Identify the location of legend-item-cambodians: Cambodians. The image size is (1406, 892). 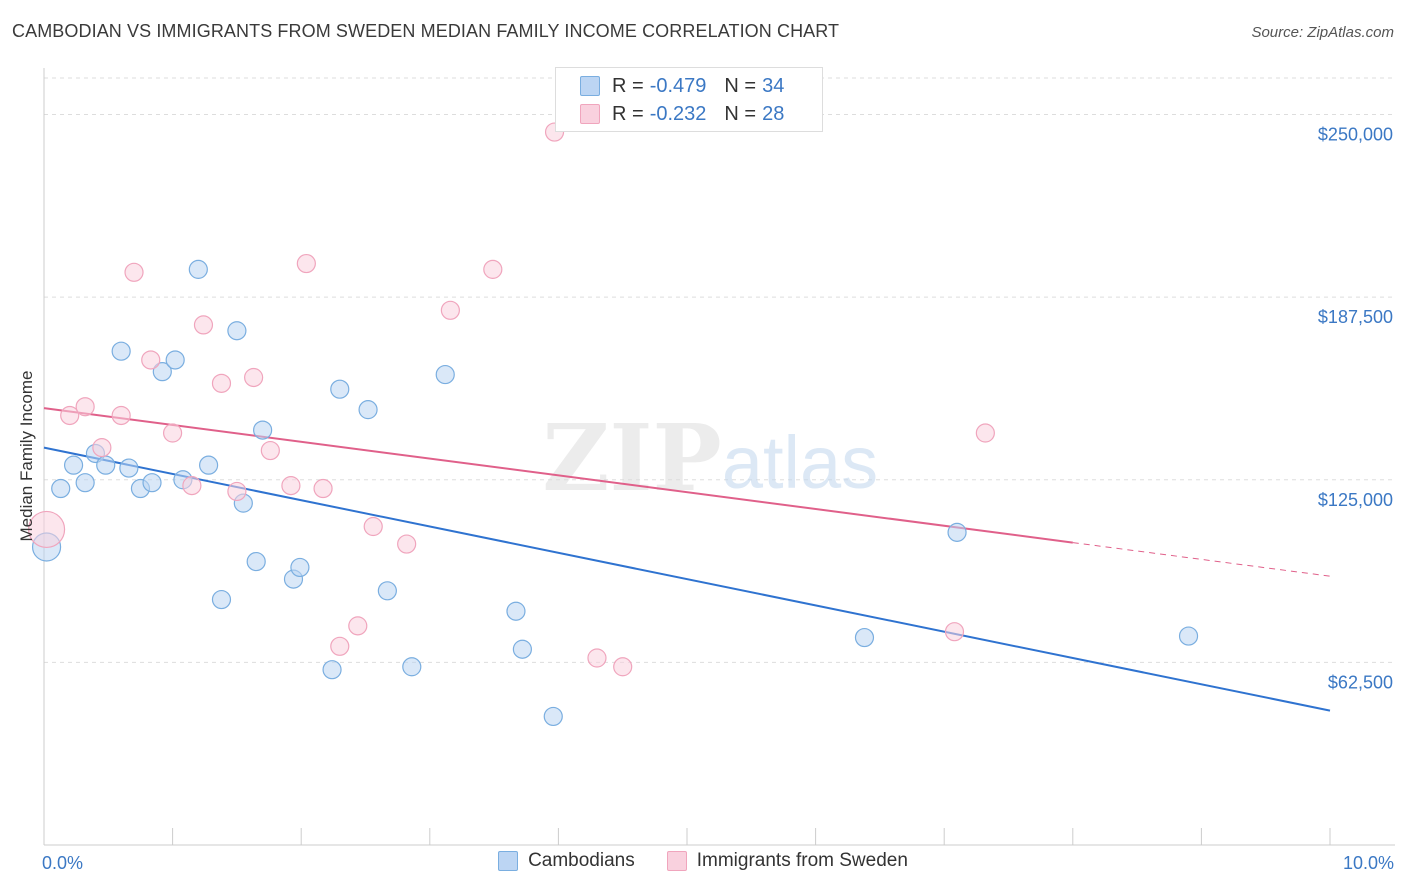
(566, 861).